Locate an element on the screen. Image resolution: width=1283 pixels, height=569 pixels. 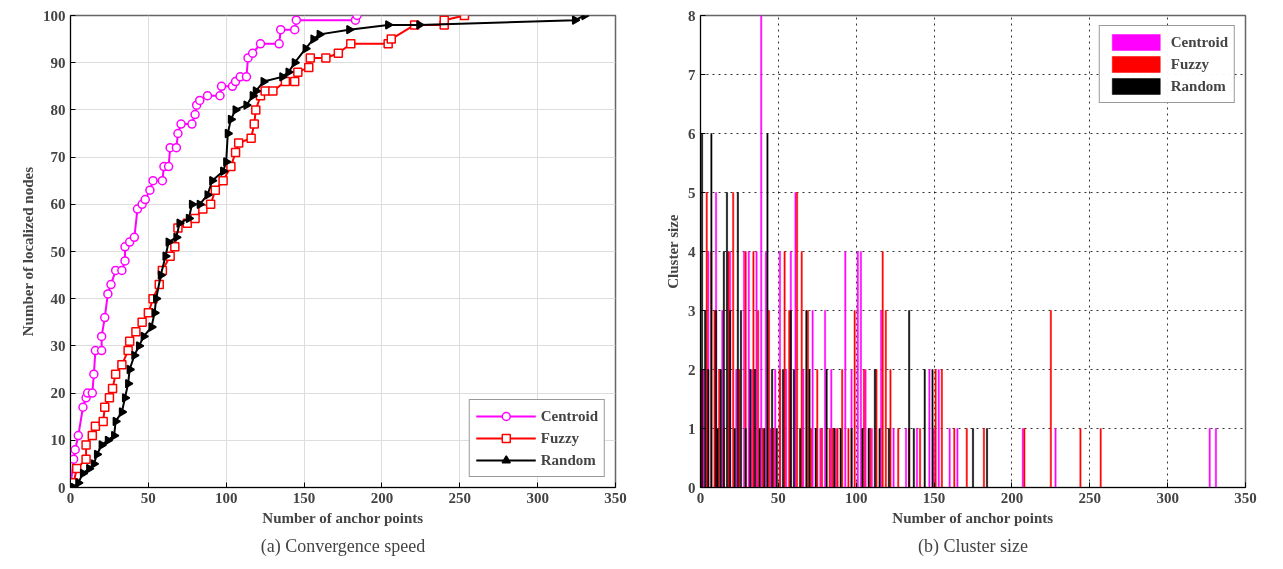
y-tick-label: 4 is located at coordinates (692, 251).